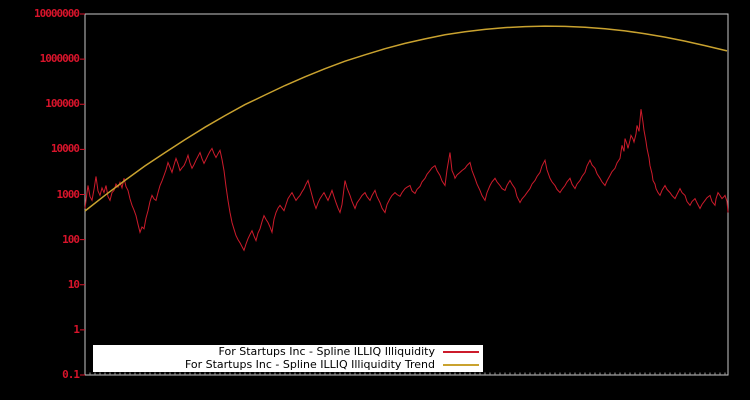 Image resolution: width=750 pixels, height=400 pixels. Describe the element at coordinates (71, 239) in the screenshot. I see `y-axis-tick-label: 100` at that location.